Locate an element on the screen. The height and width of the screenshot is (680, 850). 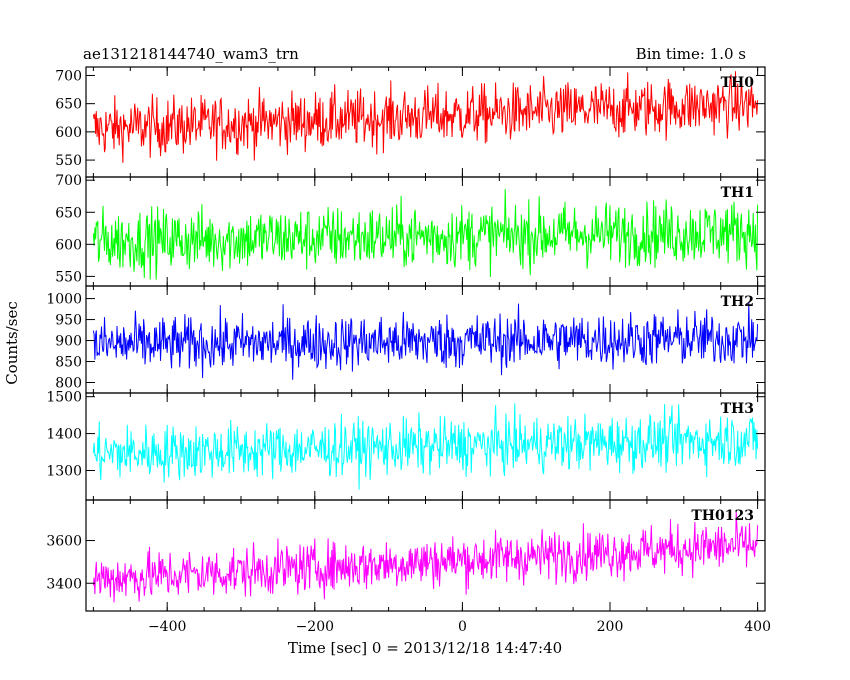
panel-th0: 550 600 650 700 TH0 is located at coordinates (410, 122).